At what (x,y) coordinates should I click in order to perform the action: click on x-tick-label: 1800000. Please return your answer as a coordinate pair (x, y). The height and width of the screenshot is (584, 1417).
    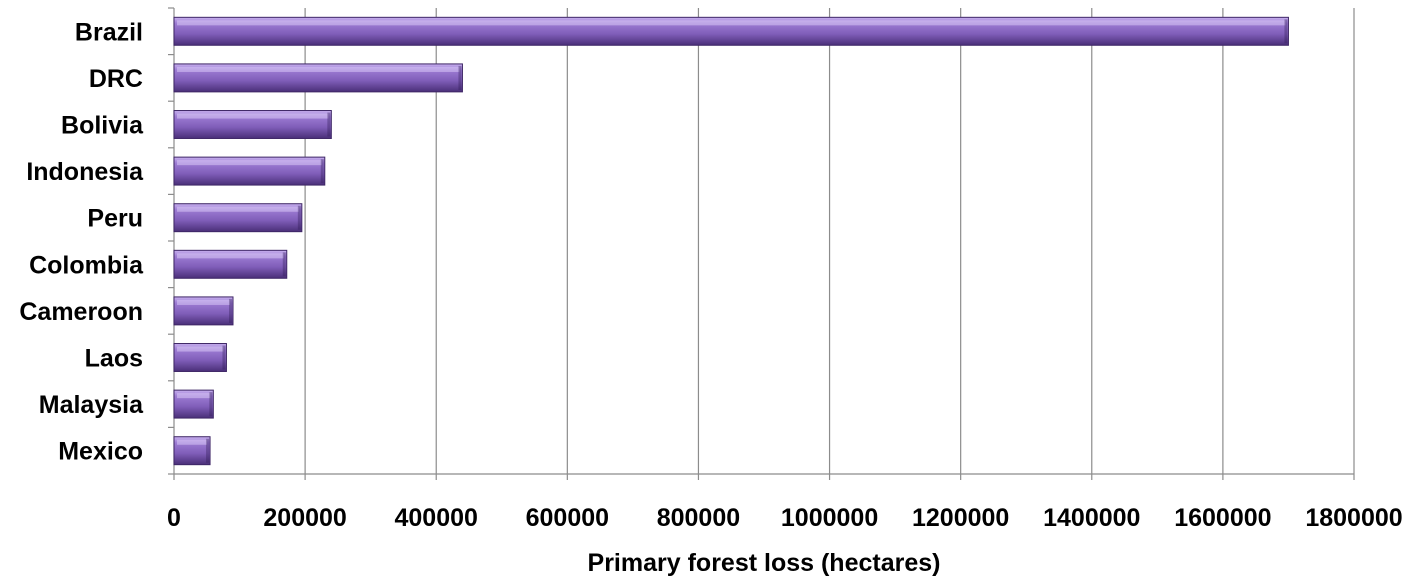
    Looking at the image, I should click on (1353, 518).